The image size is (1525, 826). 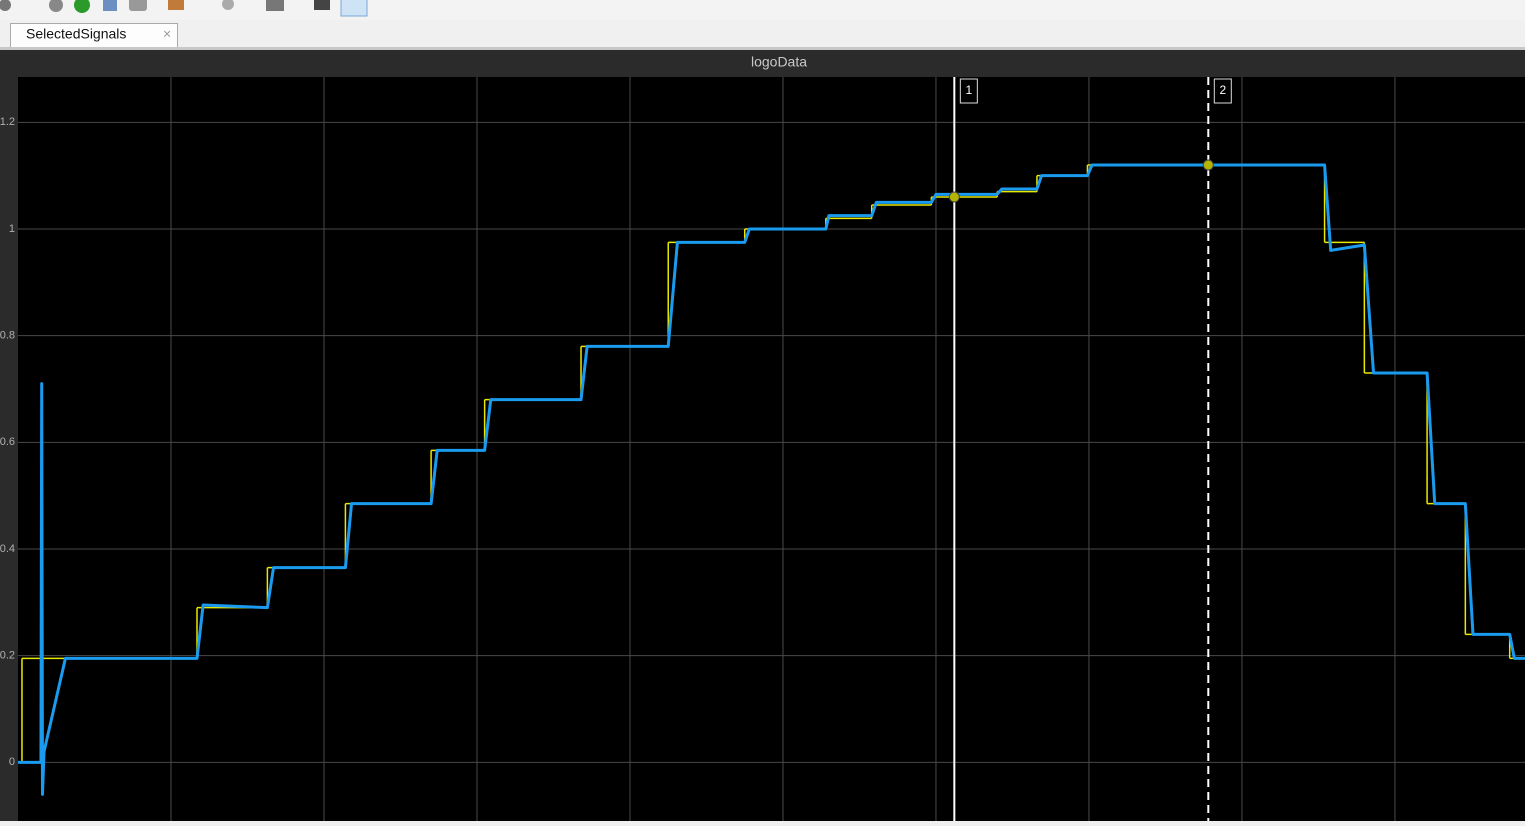 What do you see at coordinates (12, 229) in the screenshot?
I see `y-tick-label: 1` at bounding box center [12, 229].